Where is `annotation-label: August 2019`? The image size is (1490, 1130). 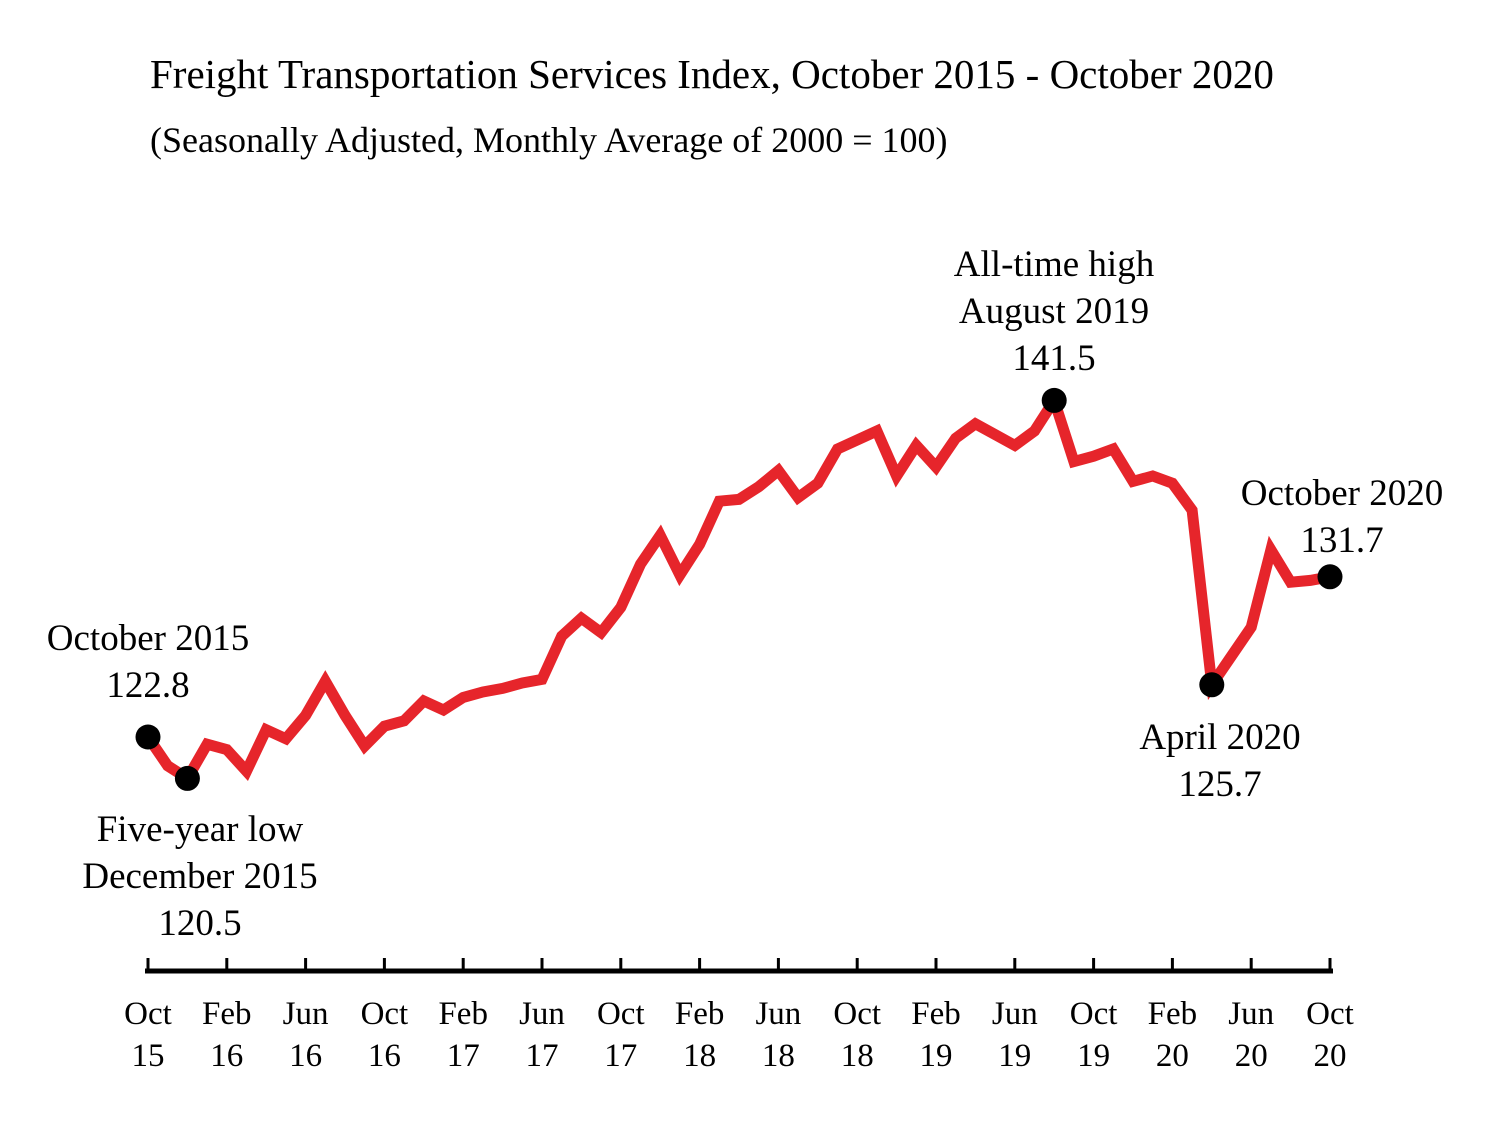 annotation-label: August 2019 is located at coordinates (1054, 311).